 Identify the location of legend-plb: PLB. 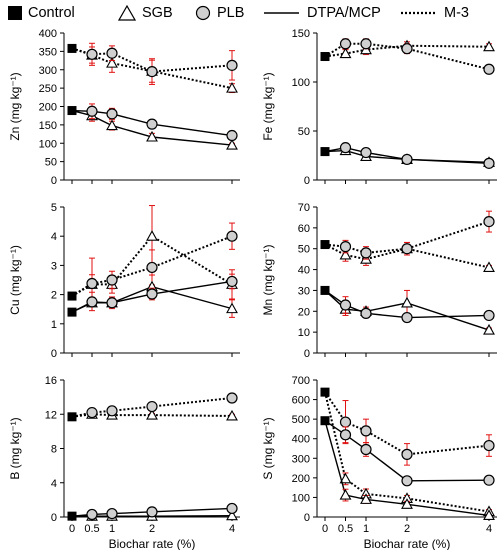
(219, 13).